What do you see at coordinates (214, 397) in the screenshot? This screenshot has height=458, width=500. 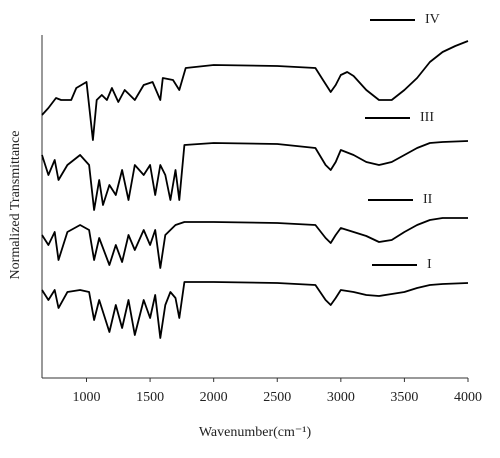 I see `x-tick-label: 2000` at bounding box center [214, 397].